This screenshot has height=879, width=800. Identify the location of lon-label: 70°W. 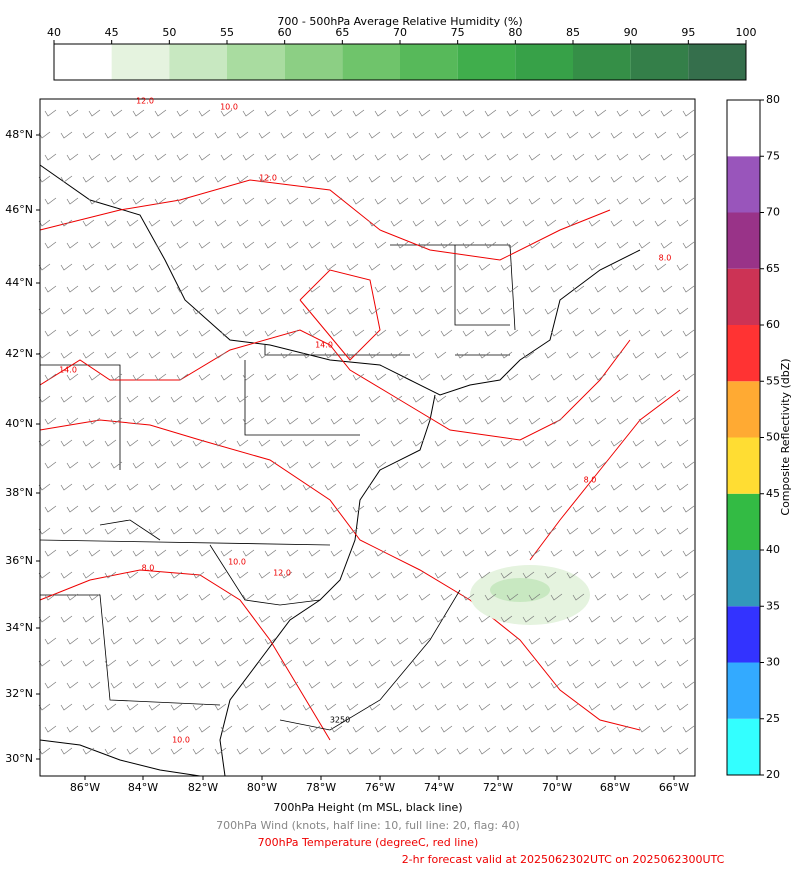
(557, 787).